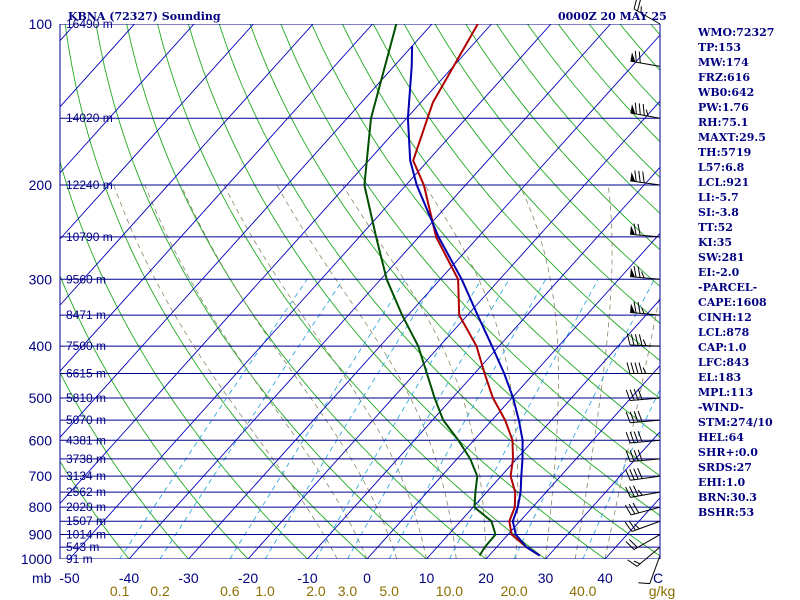 This screenshot has height=600, width=800. Describe the element at coordinates (41, 346) in the screenshot. I see `pressure-tick-label: 400` at that location.